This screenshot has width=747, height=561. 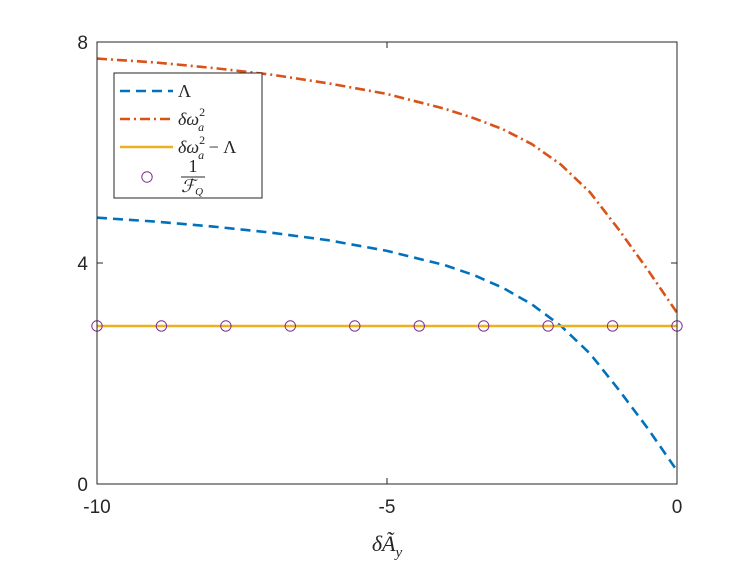 What do you see at coordinates (191, 119) in the screenshot?
I see `legend-label-dw2: δω2 a` at bounding box center [191, 119].